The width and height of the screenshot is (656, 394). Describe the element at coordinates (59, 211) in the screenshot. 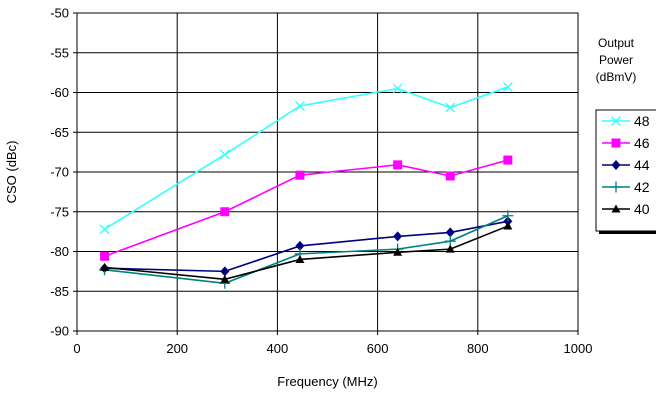

I see `y-tick-label: -75` at that location.